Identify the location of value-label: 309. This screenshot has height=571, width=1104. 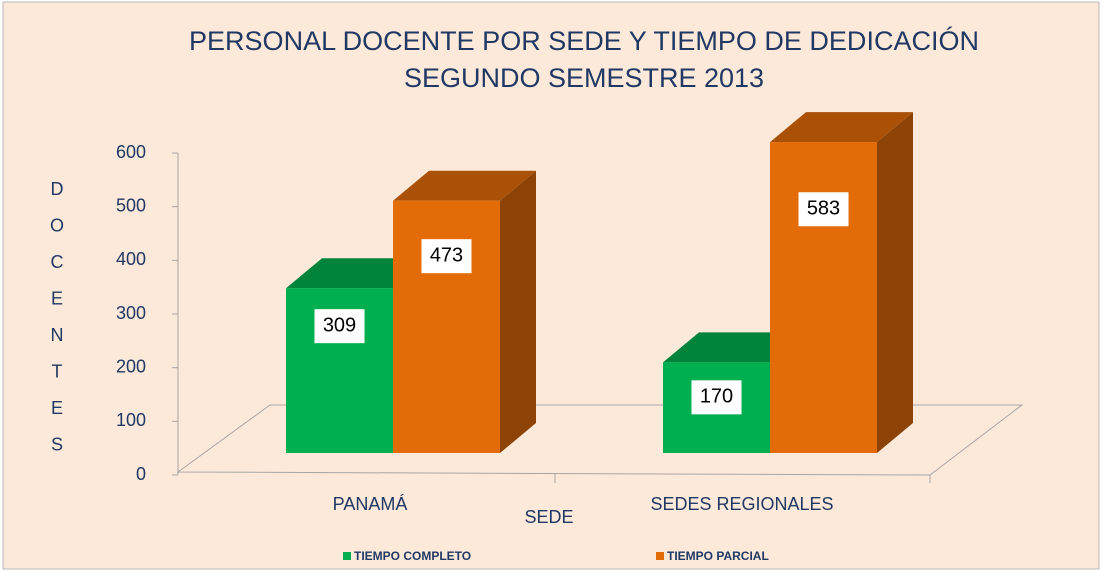
(339, 325).